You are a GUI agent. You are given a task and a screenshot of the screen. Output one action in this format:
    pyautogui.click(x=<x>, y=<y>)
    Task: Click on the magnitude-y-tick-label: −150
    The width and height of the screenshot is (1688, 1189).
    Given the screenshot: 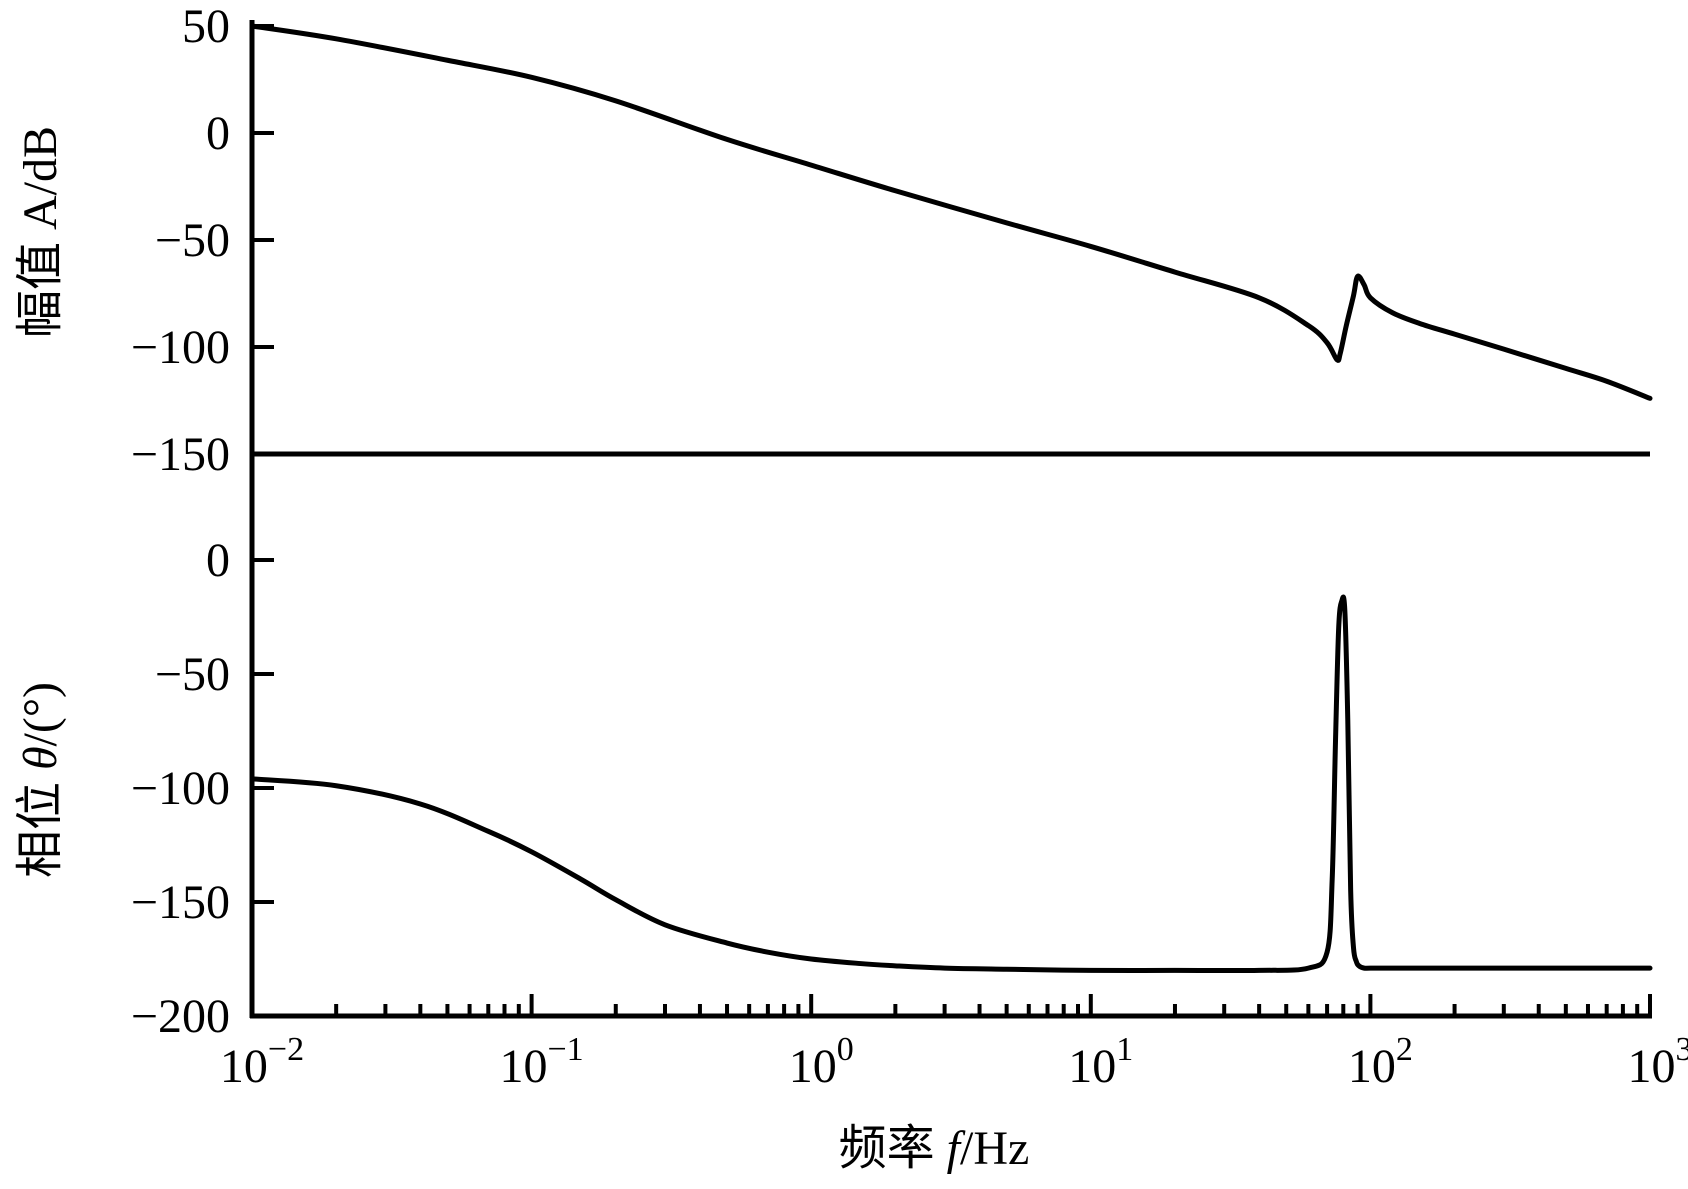 What is the action you would take?
    pyautogui.click(x=180, y=454)
    